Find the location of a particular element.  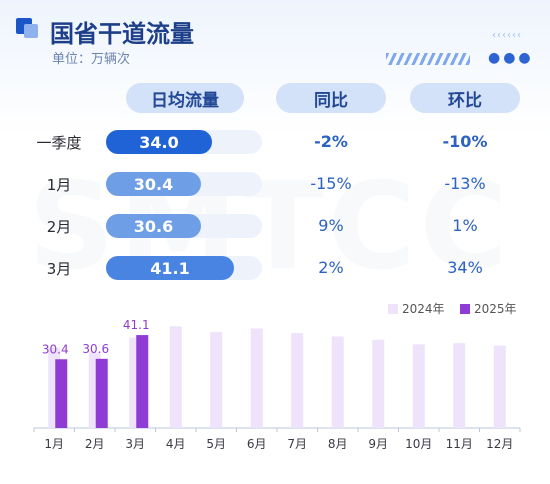

legend-2025: 2025年 is located at coordinates (488, 308).